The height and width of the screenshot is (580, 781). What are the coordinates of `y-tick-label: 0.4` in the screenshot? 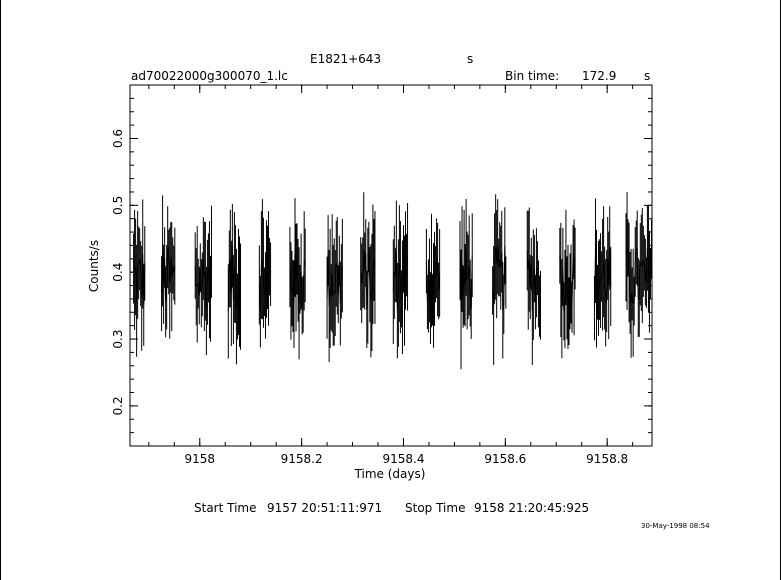 It's located at (118, 272).